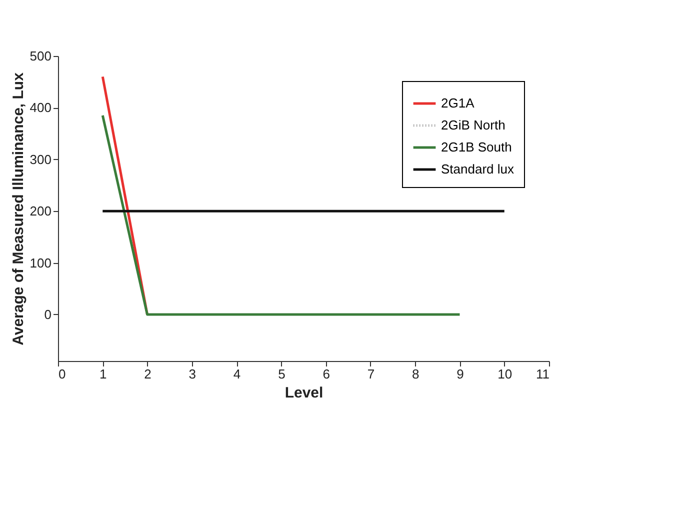  What do you see at coordinates (192, 374) in the screenshot?
I see `x-tick-label: 3` at bounding box center [192, 374].